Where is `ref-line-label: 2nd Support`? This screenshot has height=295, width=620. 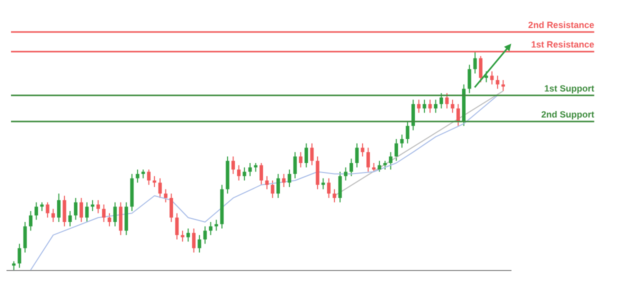 ref-line-label: 2nd Support is located at coordinates (567, 115).